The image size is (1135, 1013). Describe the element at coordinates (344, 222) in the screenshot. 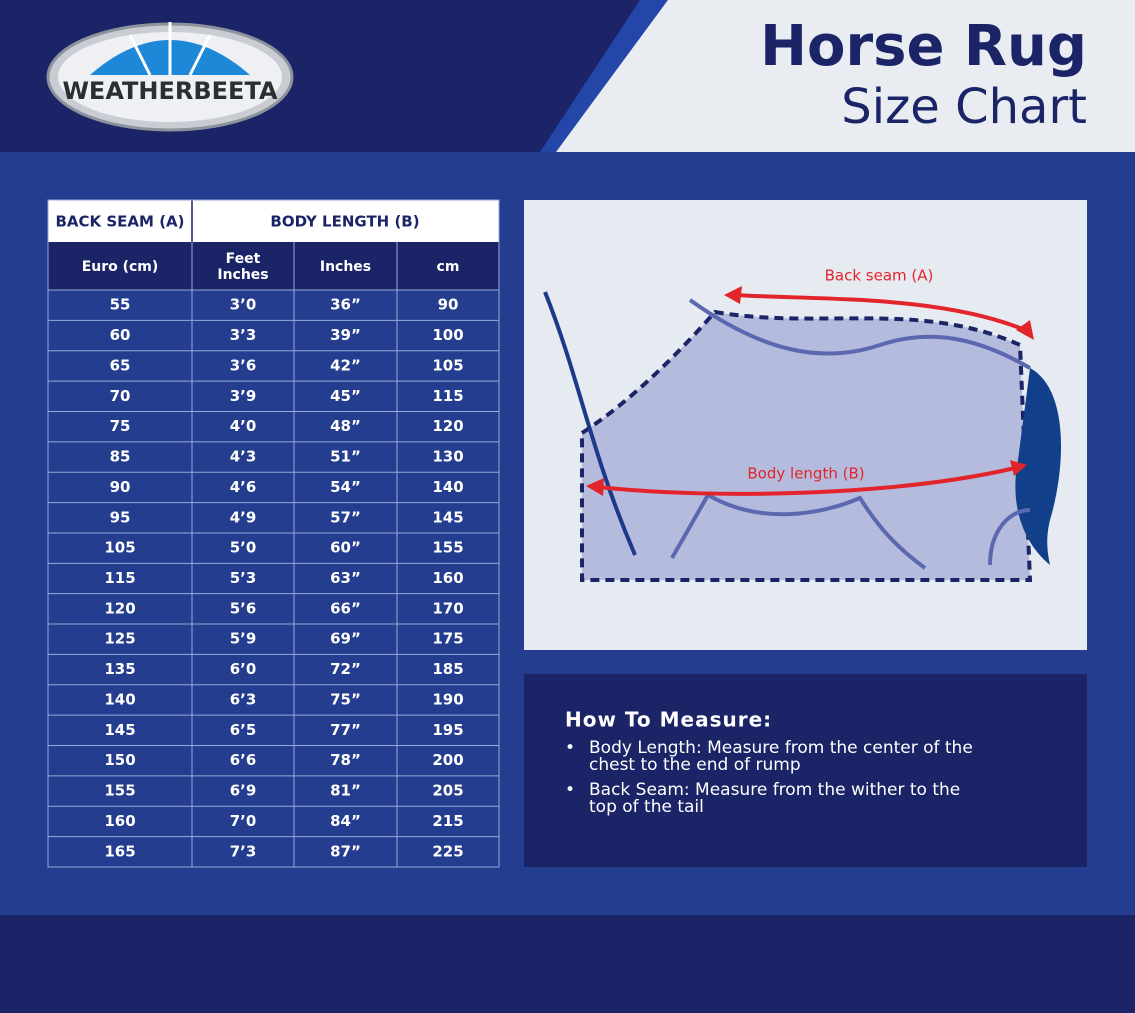

I see `group-header: BODY LENGTH (B)` at that location.